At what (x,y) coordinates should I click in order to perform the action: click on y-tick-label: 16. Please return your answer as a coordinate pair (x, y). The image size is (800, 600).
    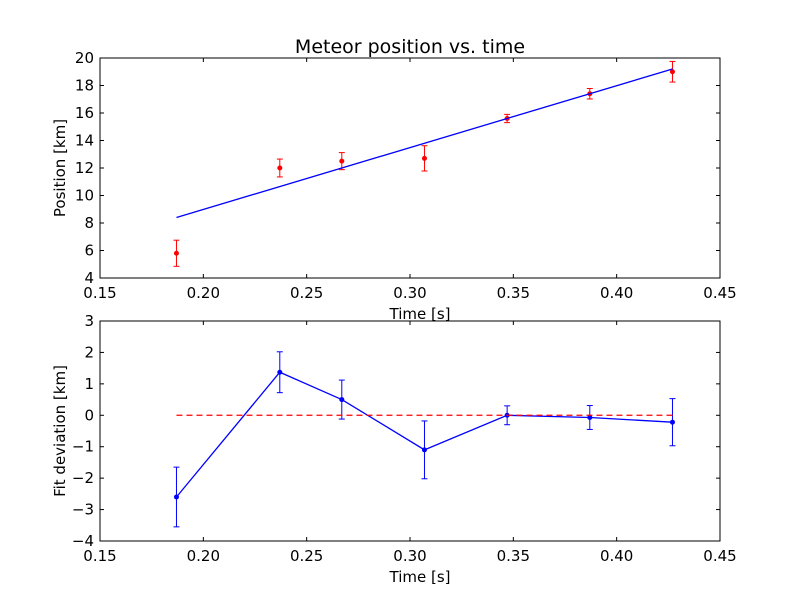
    Looking at the image, I should click on (84, 113).